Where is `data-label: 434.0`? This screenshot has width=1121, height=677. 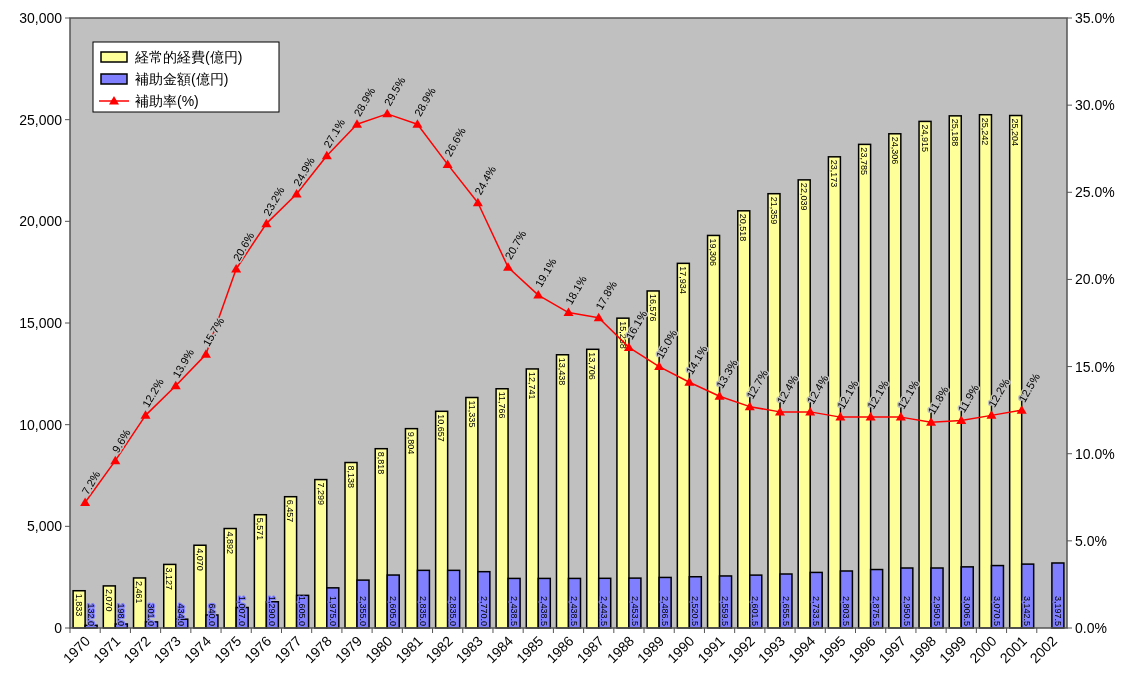 data-label: 434.0 is located at coordinates (181, 614).